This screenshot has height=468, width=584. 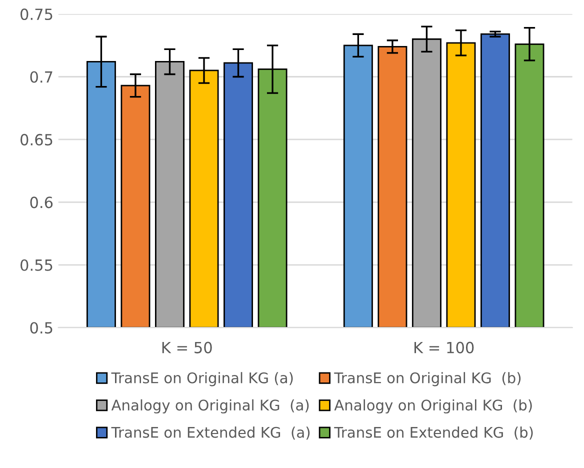 What do you see at coordinates (41, 202) in the screenshot?
I see `y-tick-label: 0.6` at bounding box center [41, 202].